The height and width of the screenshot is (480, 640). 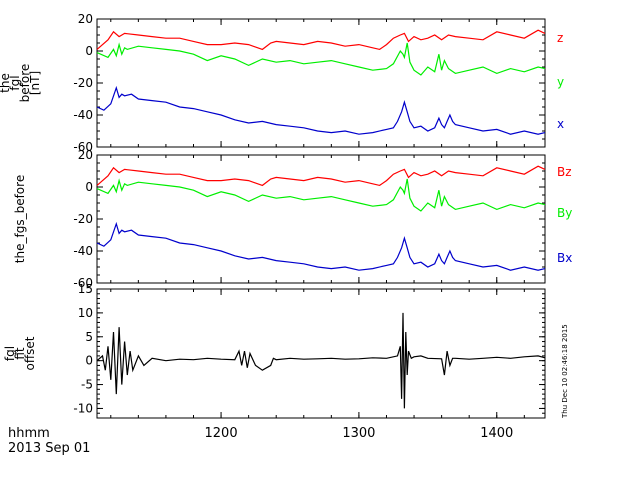 I want to click on y-axis-label: offset, so click(x=30, y=353).